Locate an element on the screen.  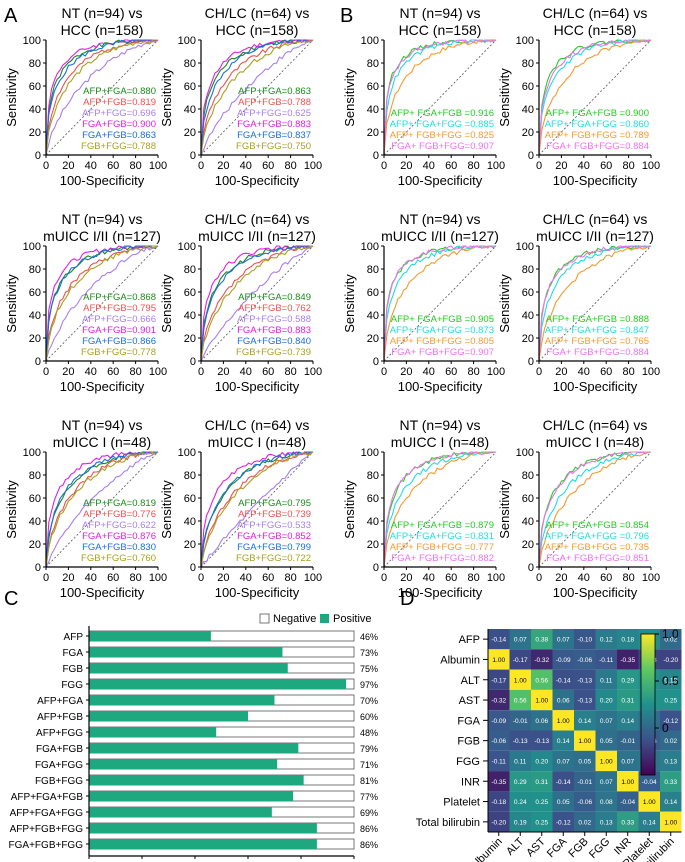
cell-value: 0.11 is located at coordinates (520, 761).